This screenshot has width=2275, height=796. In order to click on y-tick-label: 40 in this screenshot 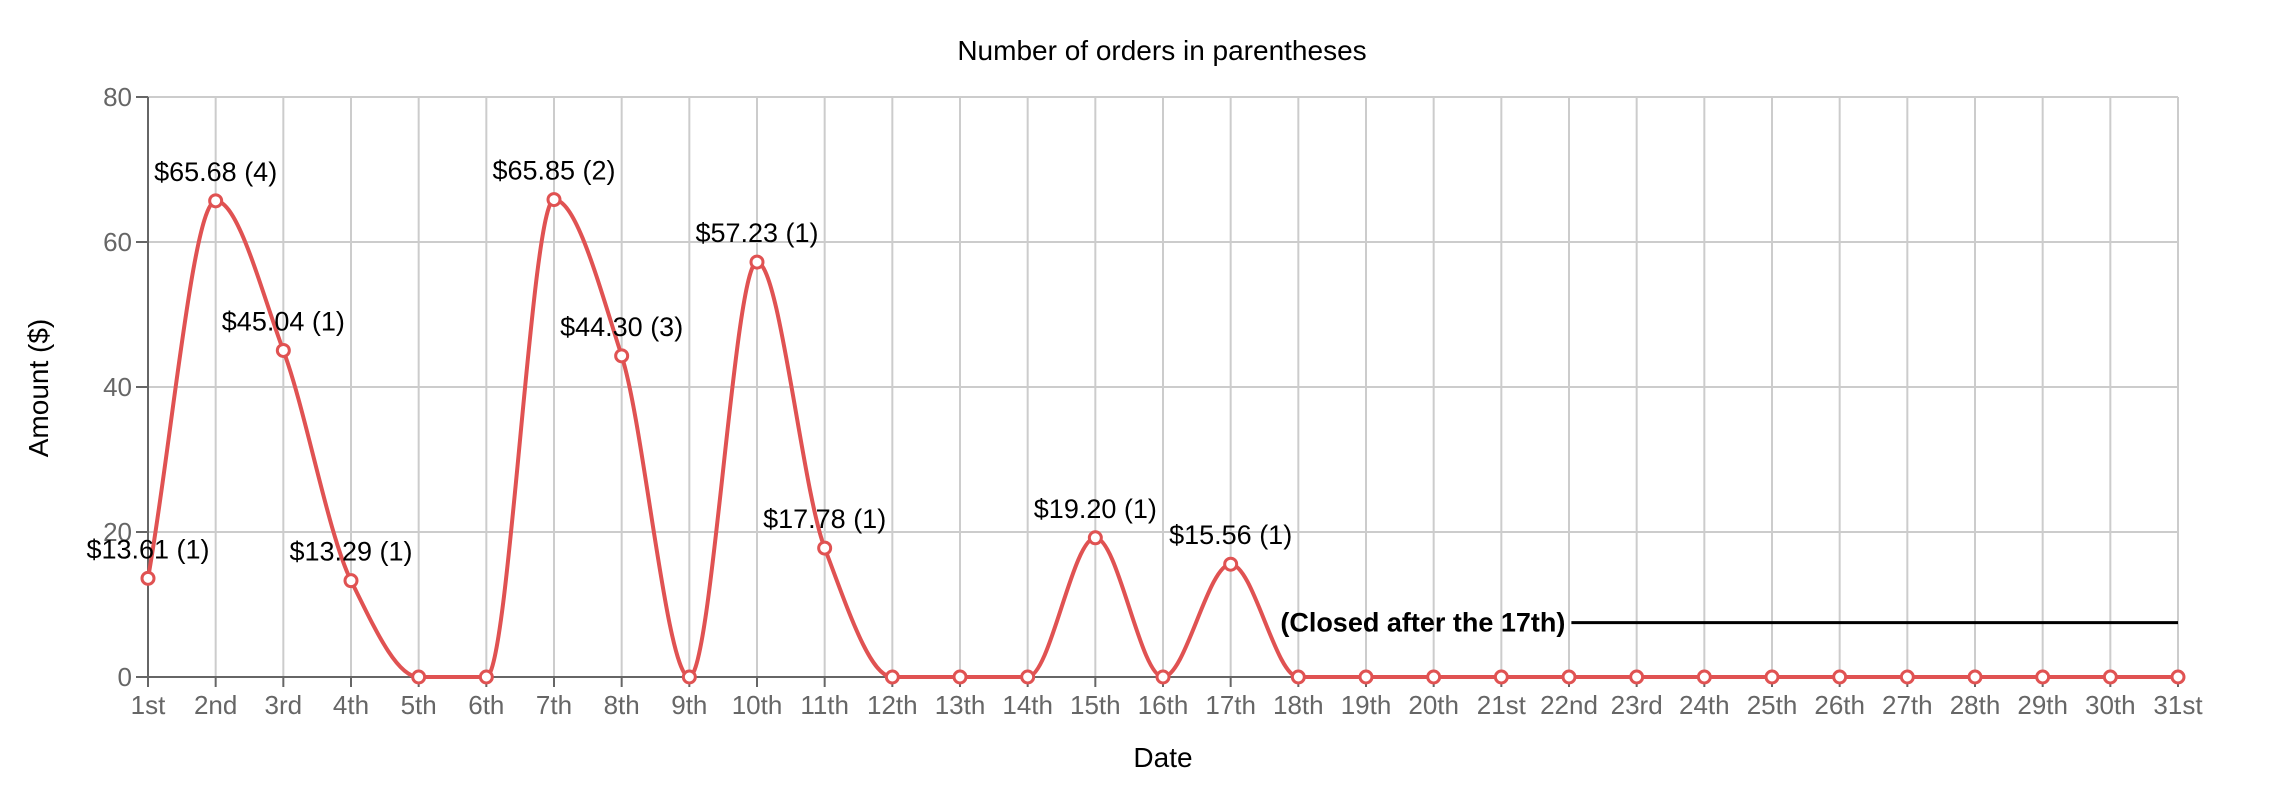, I will do `click(117, 387)`.